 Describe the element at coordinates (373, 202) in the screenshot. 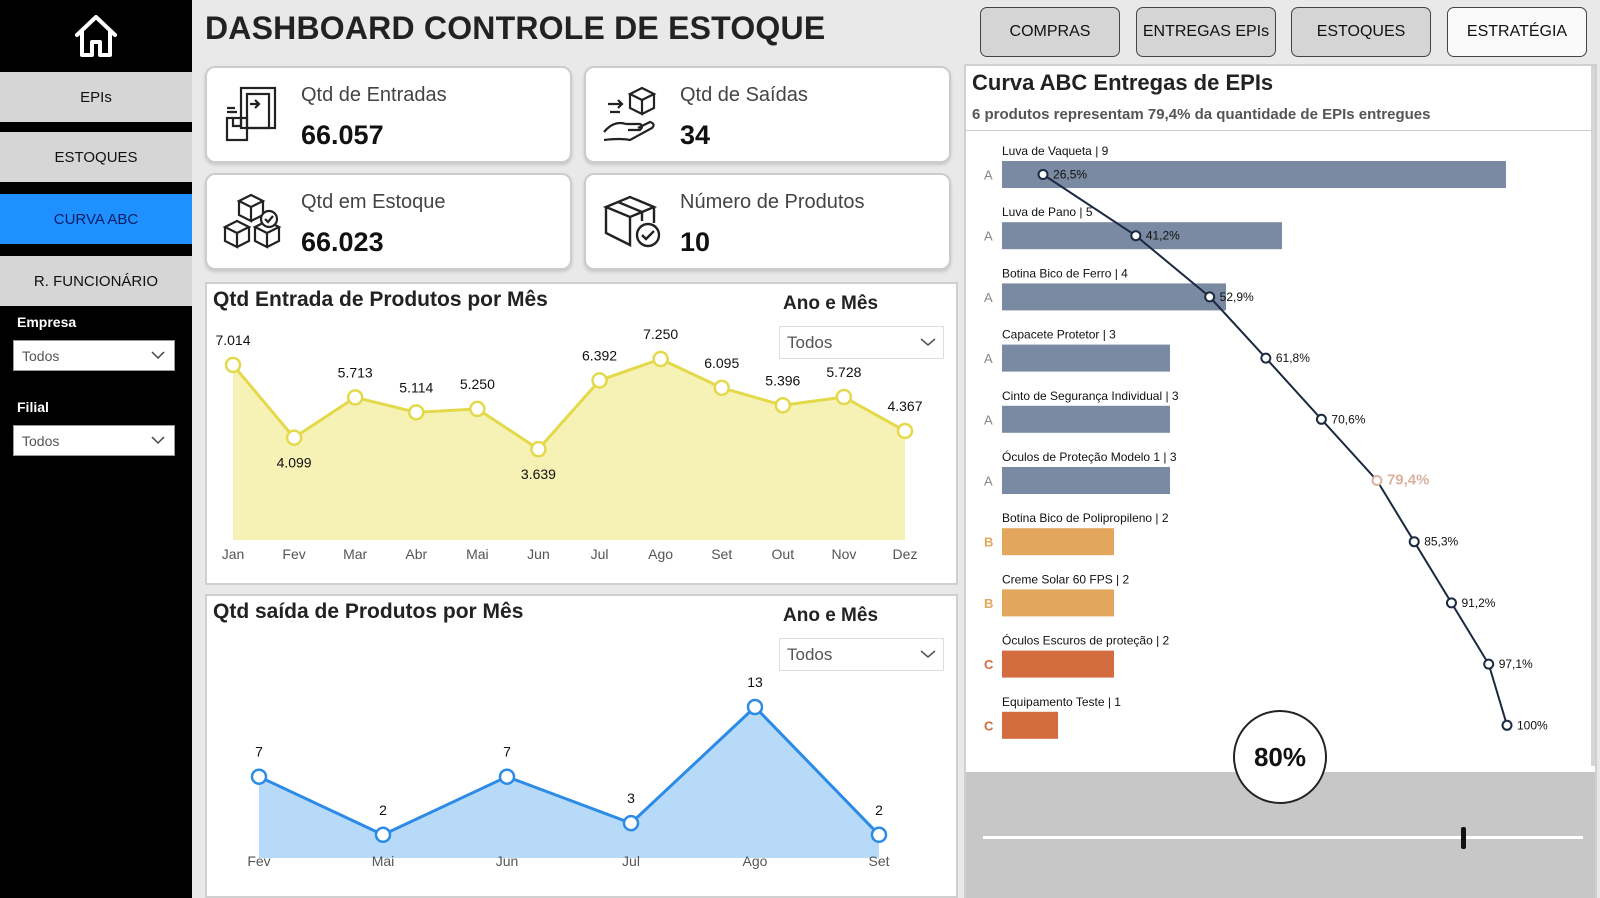

I see `kpi-label: Qtd em Estoque` at that location.